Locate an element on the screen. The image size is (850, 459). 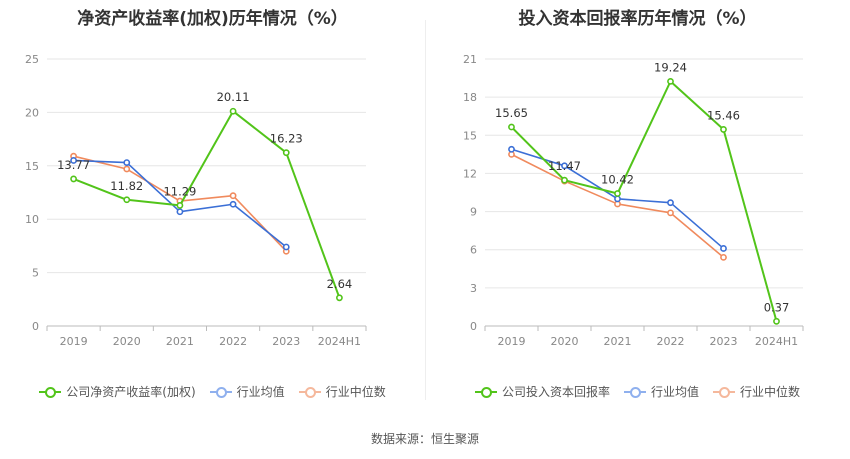
chart-title: 净资产收益率(加权)历年情况（%） is located at coordinates (212, 19).